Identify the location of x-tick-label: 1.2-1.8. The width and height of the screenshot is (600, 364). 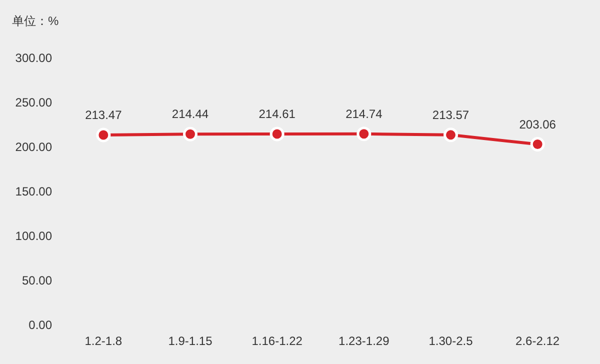
(103, 341).